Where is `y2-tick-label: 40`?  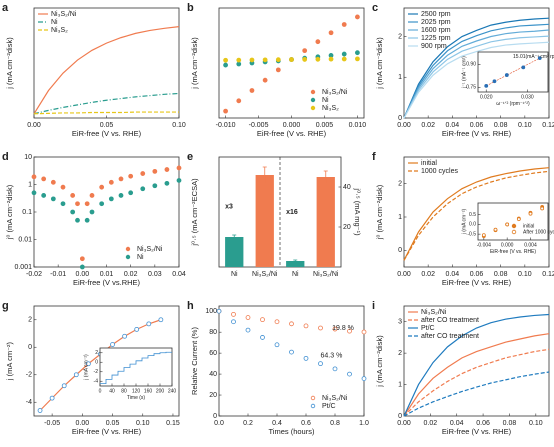
y2-tick-label: 40 is located at coordinates (347, 187).